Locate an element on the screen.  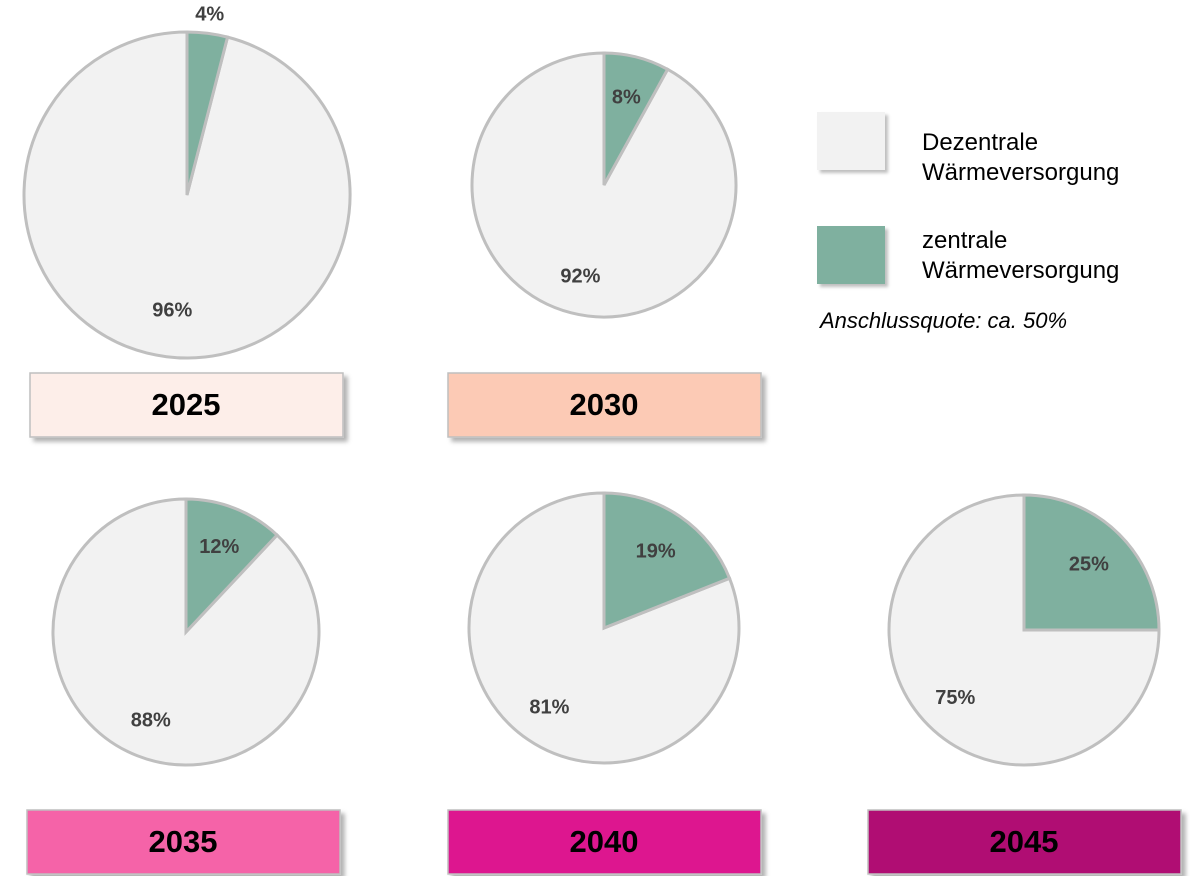
value-label: 25% is located at coordinates (1089, 564).